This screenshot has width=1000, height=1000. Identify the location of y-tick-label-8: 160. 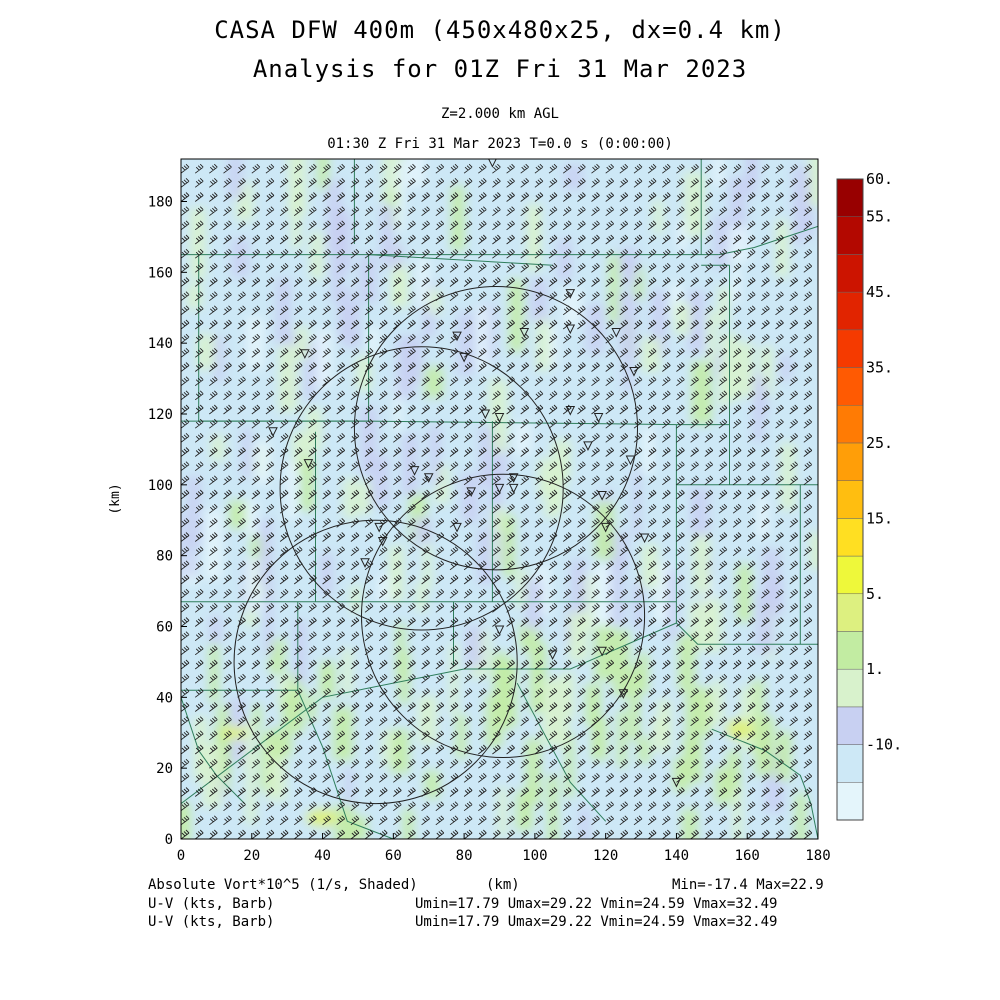
(160, 273).